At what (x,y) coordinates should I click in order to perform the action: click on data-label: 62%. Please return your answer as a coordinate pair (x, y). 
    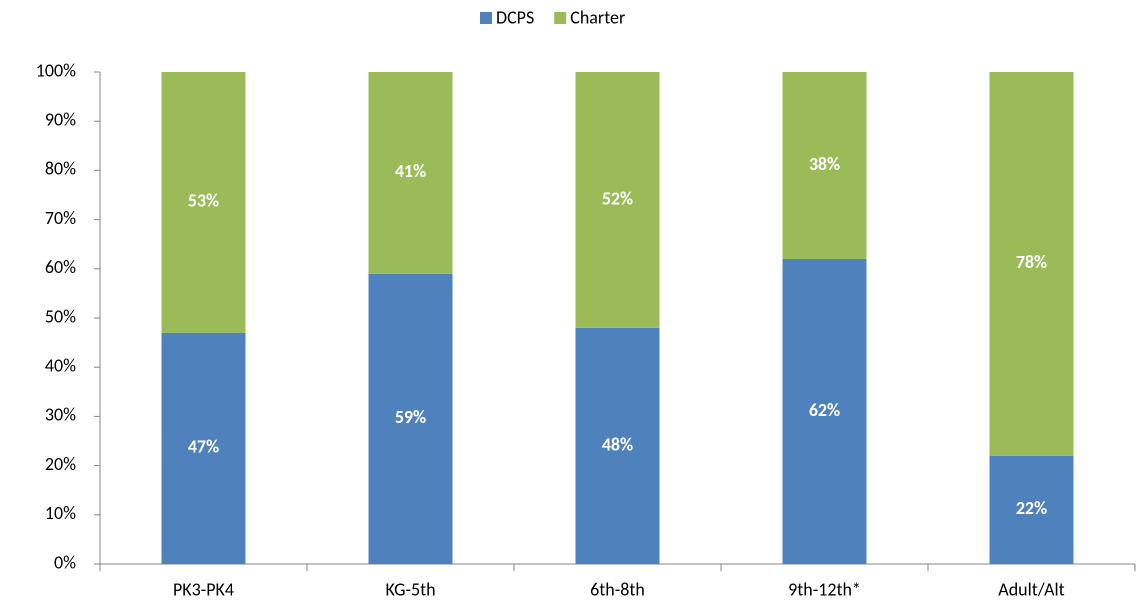
    Looking at the image, I should click on (824, 410).